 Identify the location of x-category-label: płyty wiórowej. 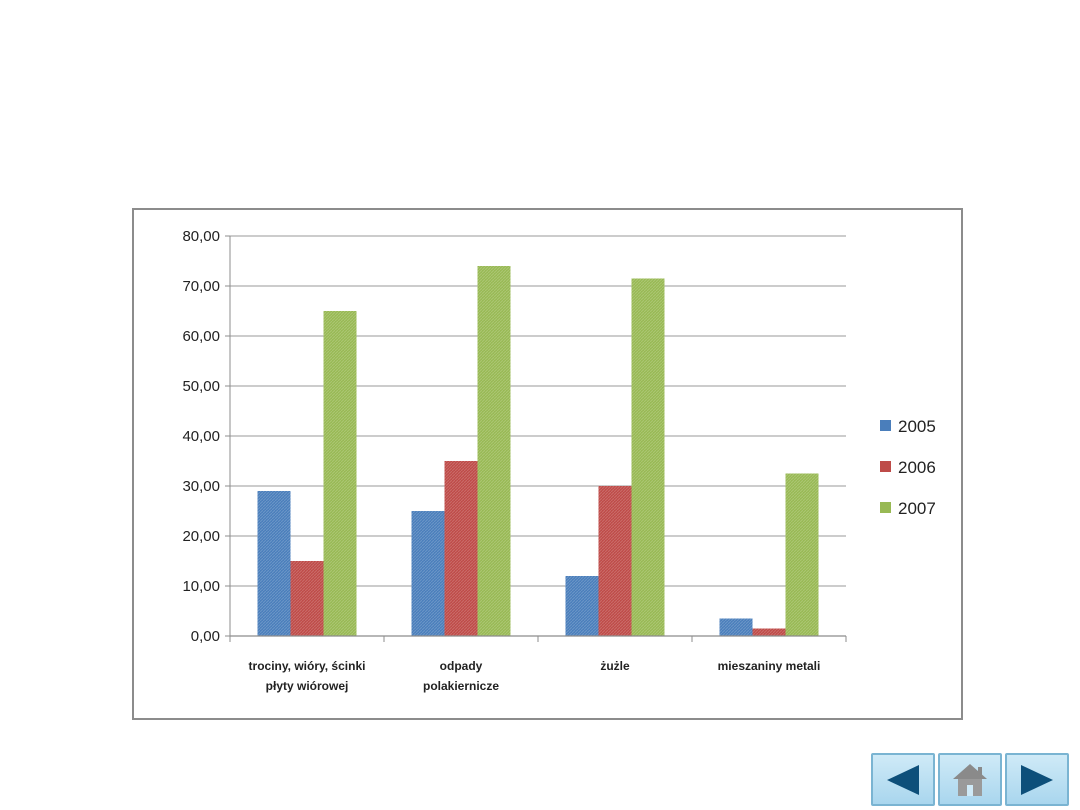
(307, 686).